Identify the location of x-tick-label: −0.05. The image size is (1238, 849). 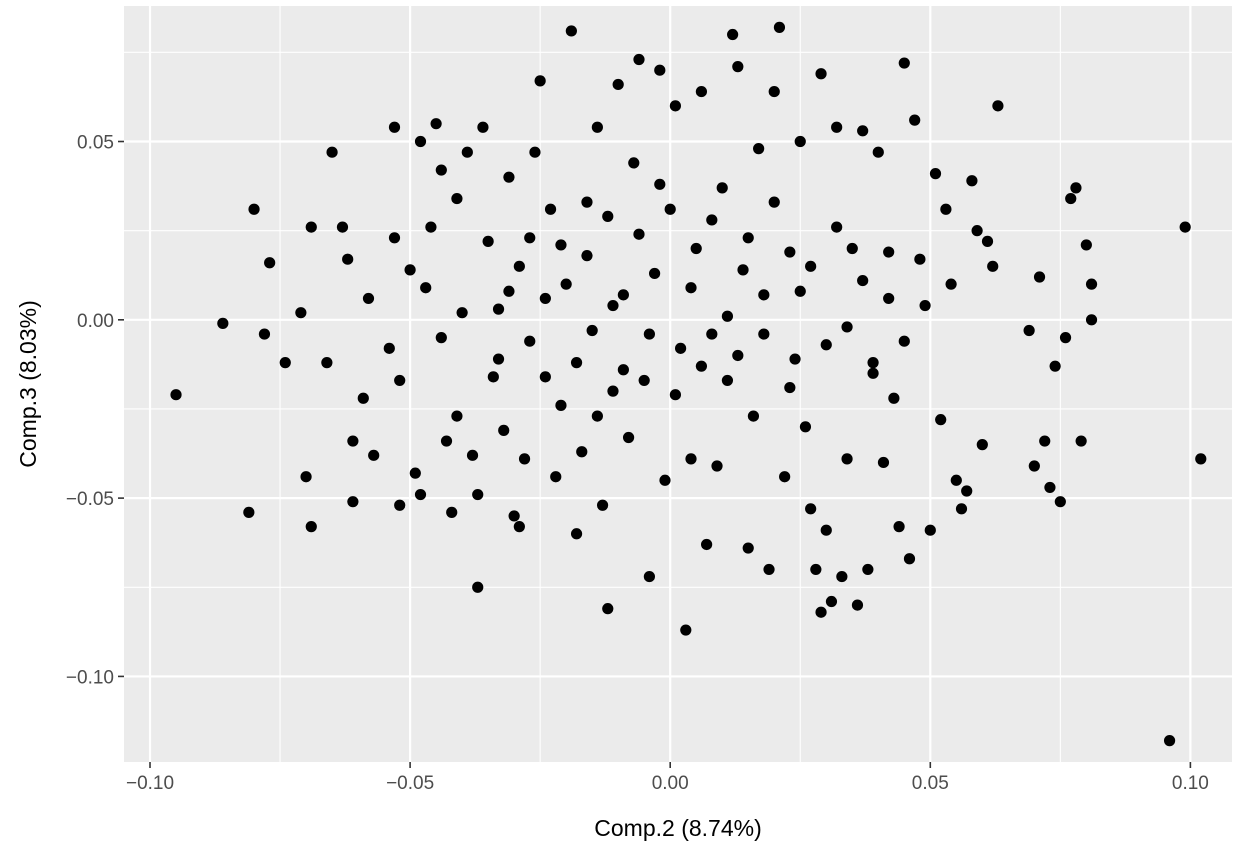
(410, 783).